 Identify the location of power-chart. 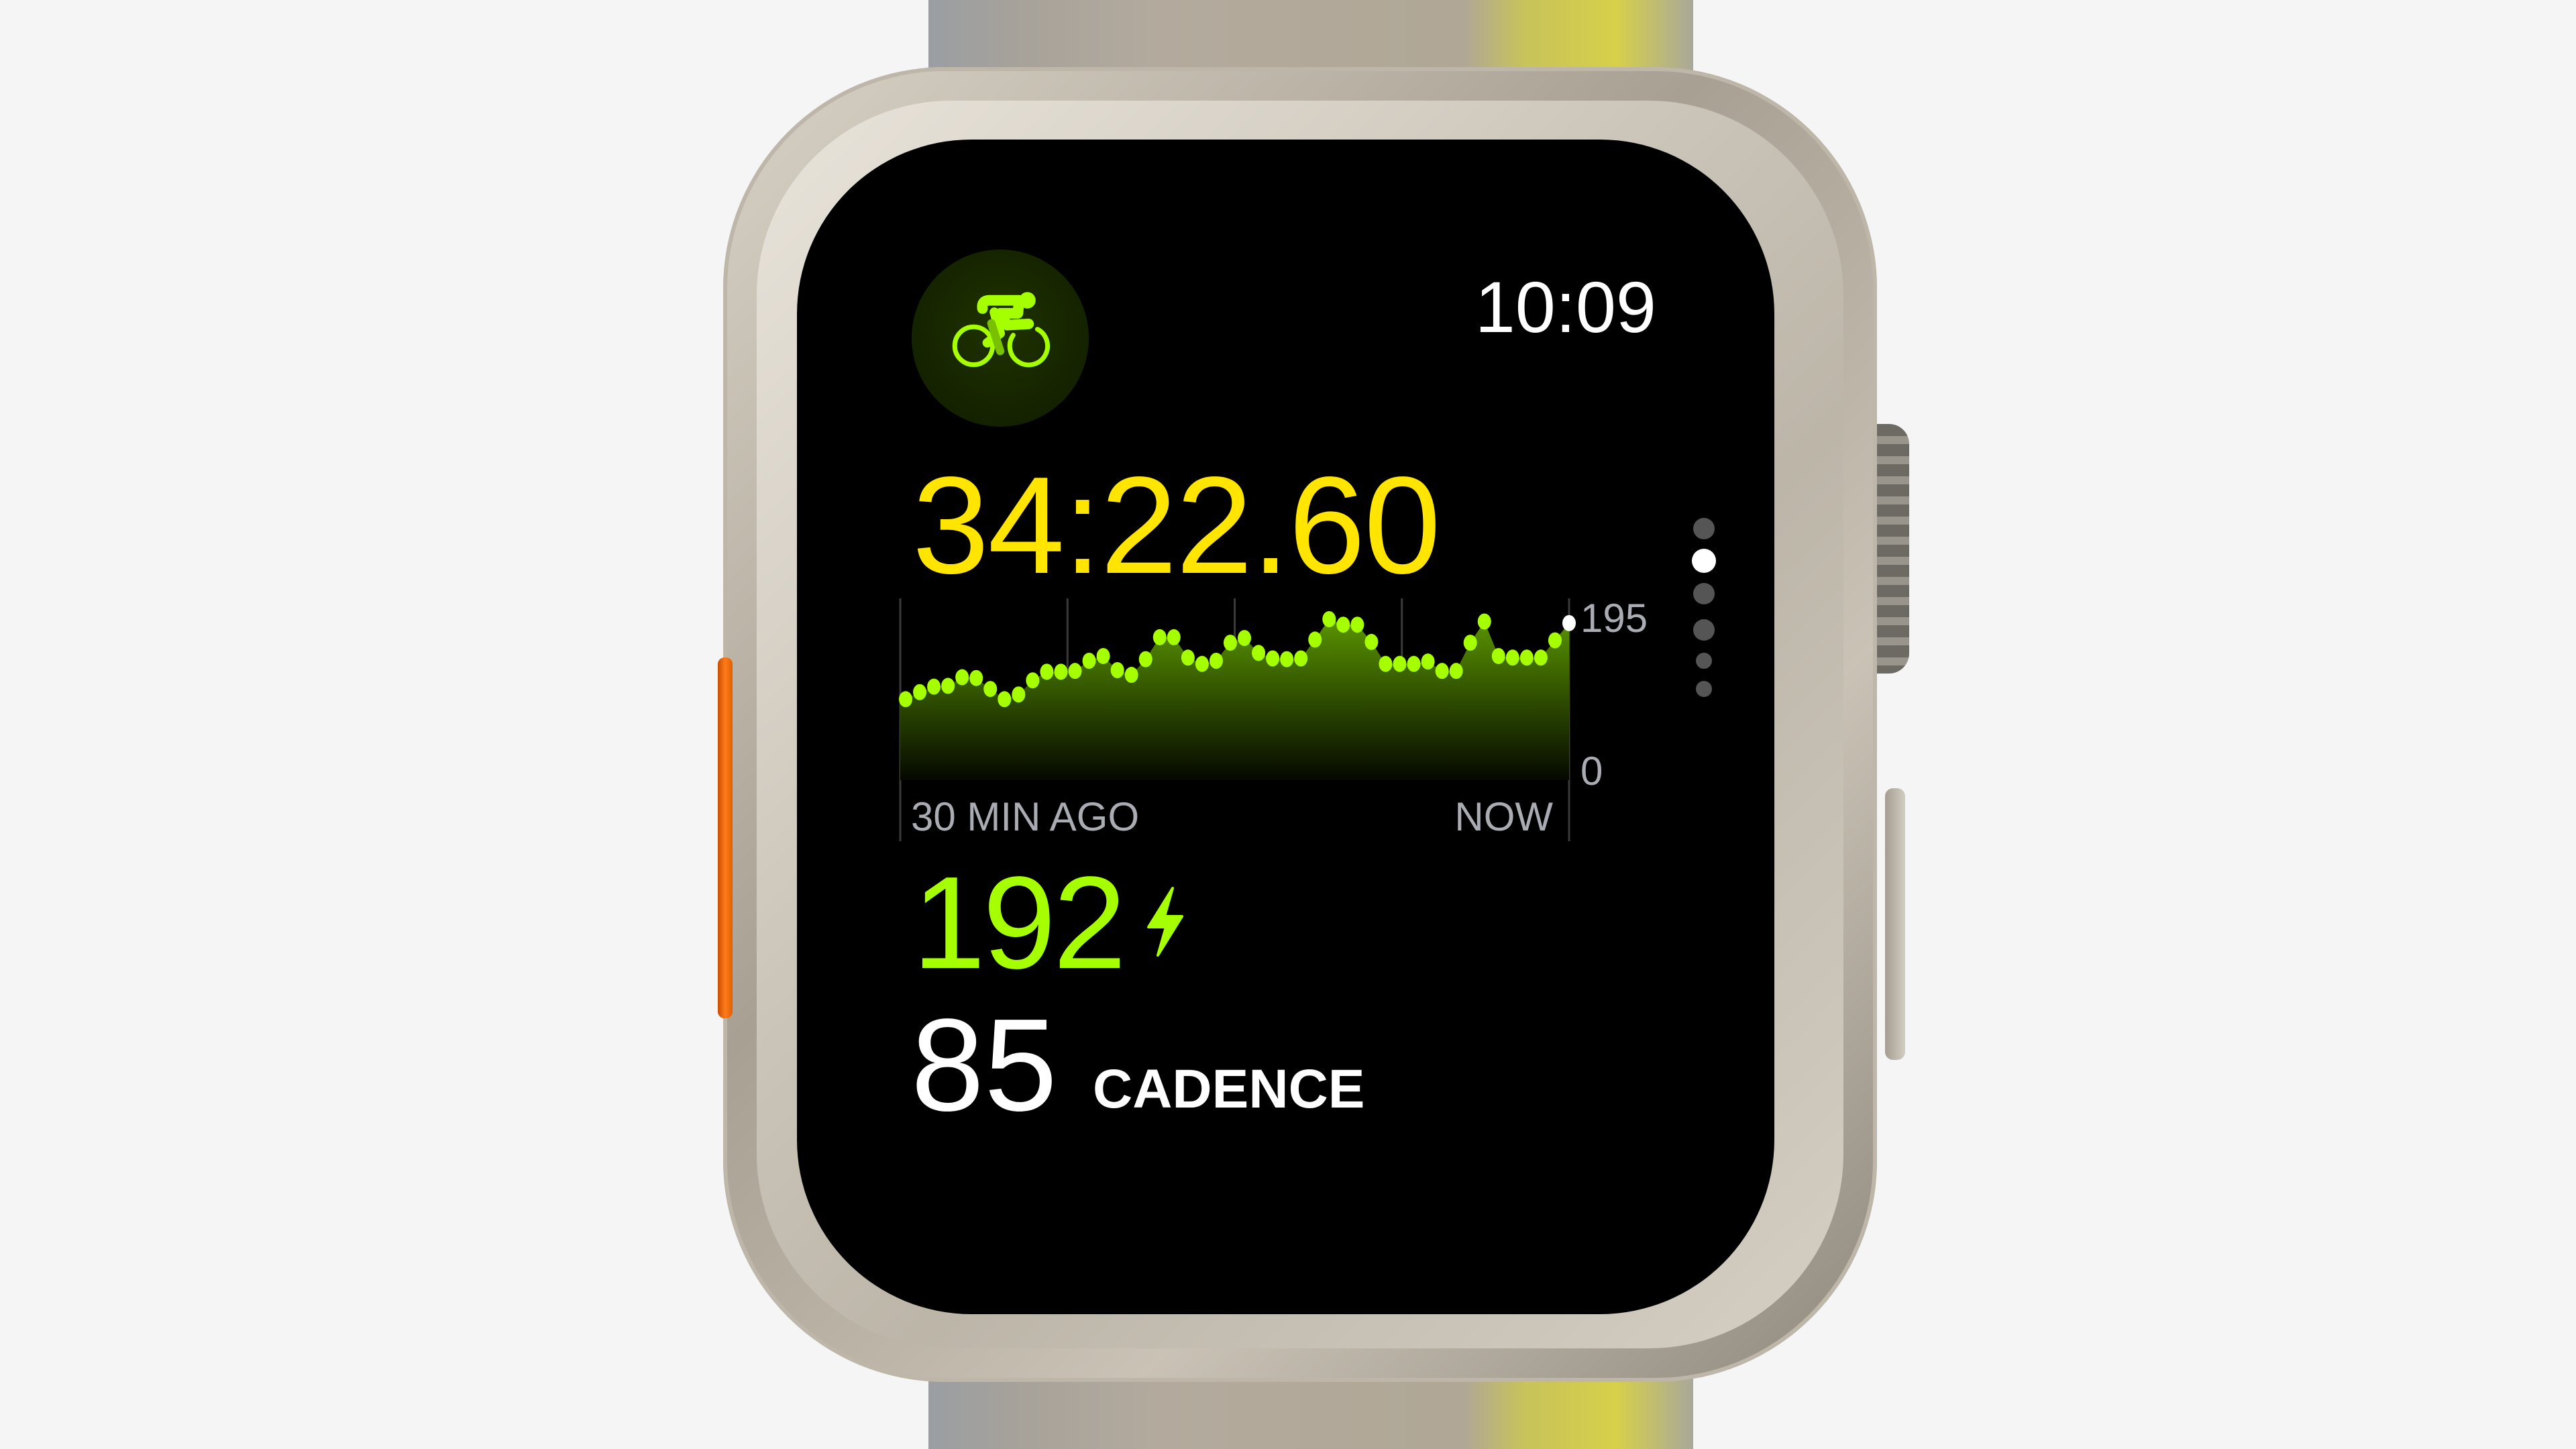
(1237, 719).